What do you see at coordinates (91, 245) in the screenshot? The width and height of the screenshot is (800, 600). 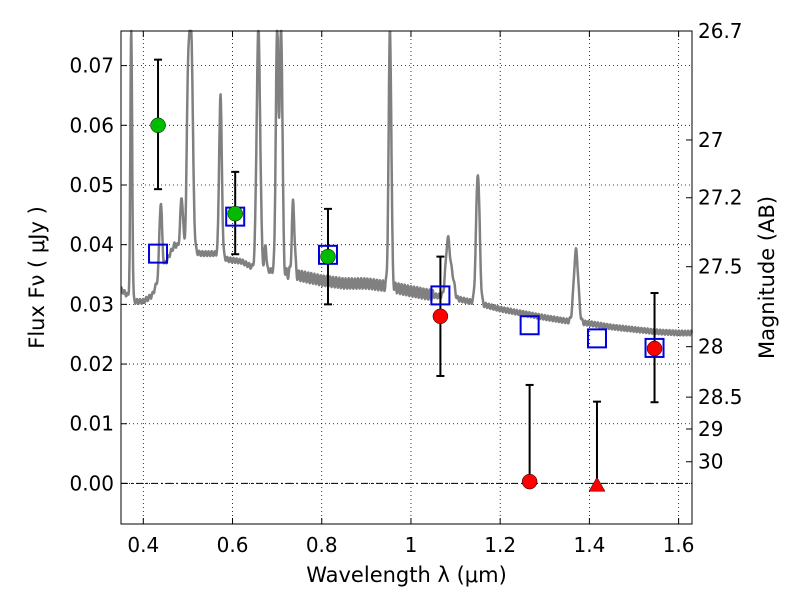 I see `y-tick-label-4: 0.04` at bounding box center [91, 245].